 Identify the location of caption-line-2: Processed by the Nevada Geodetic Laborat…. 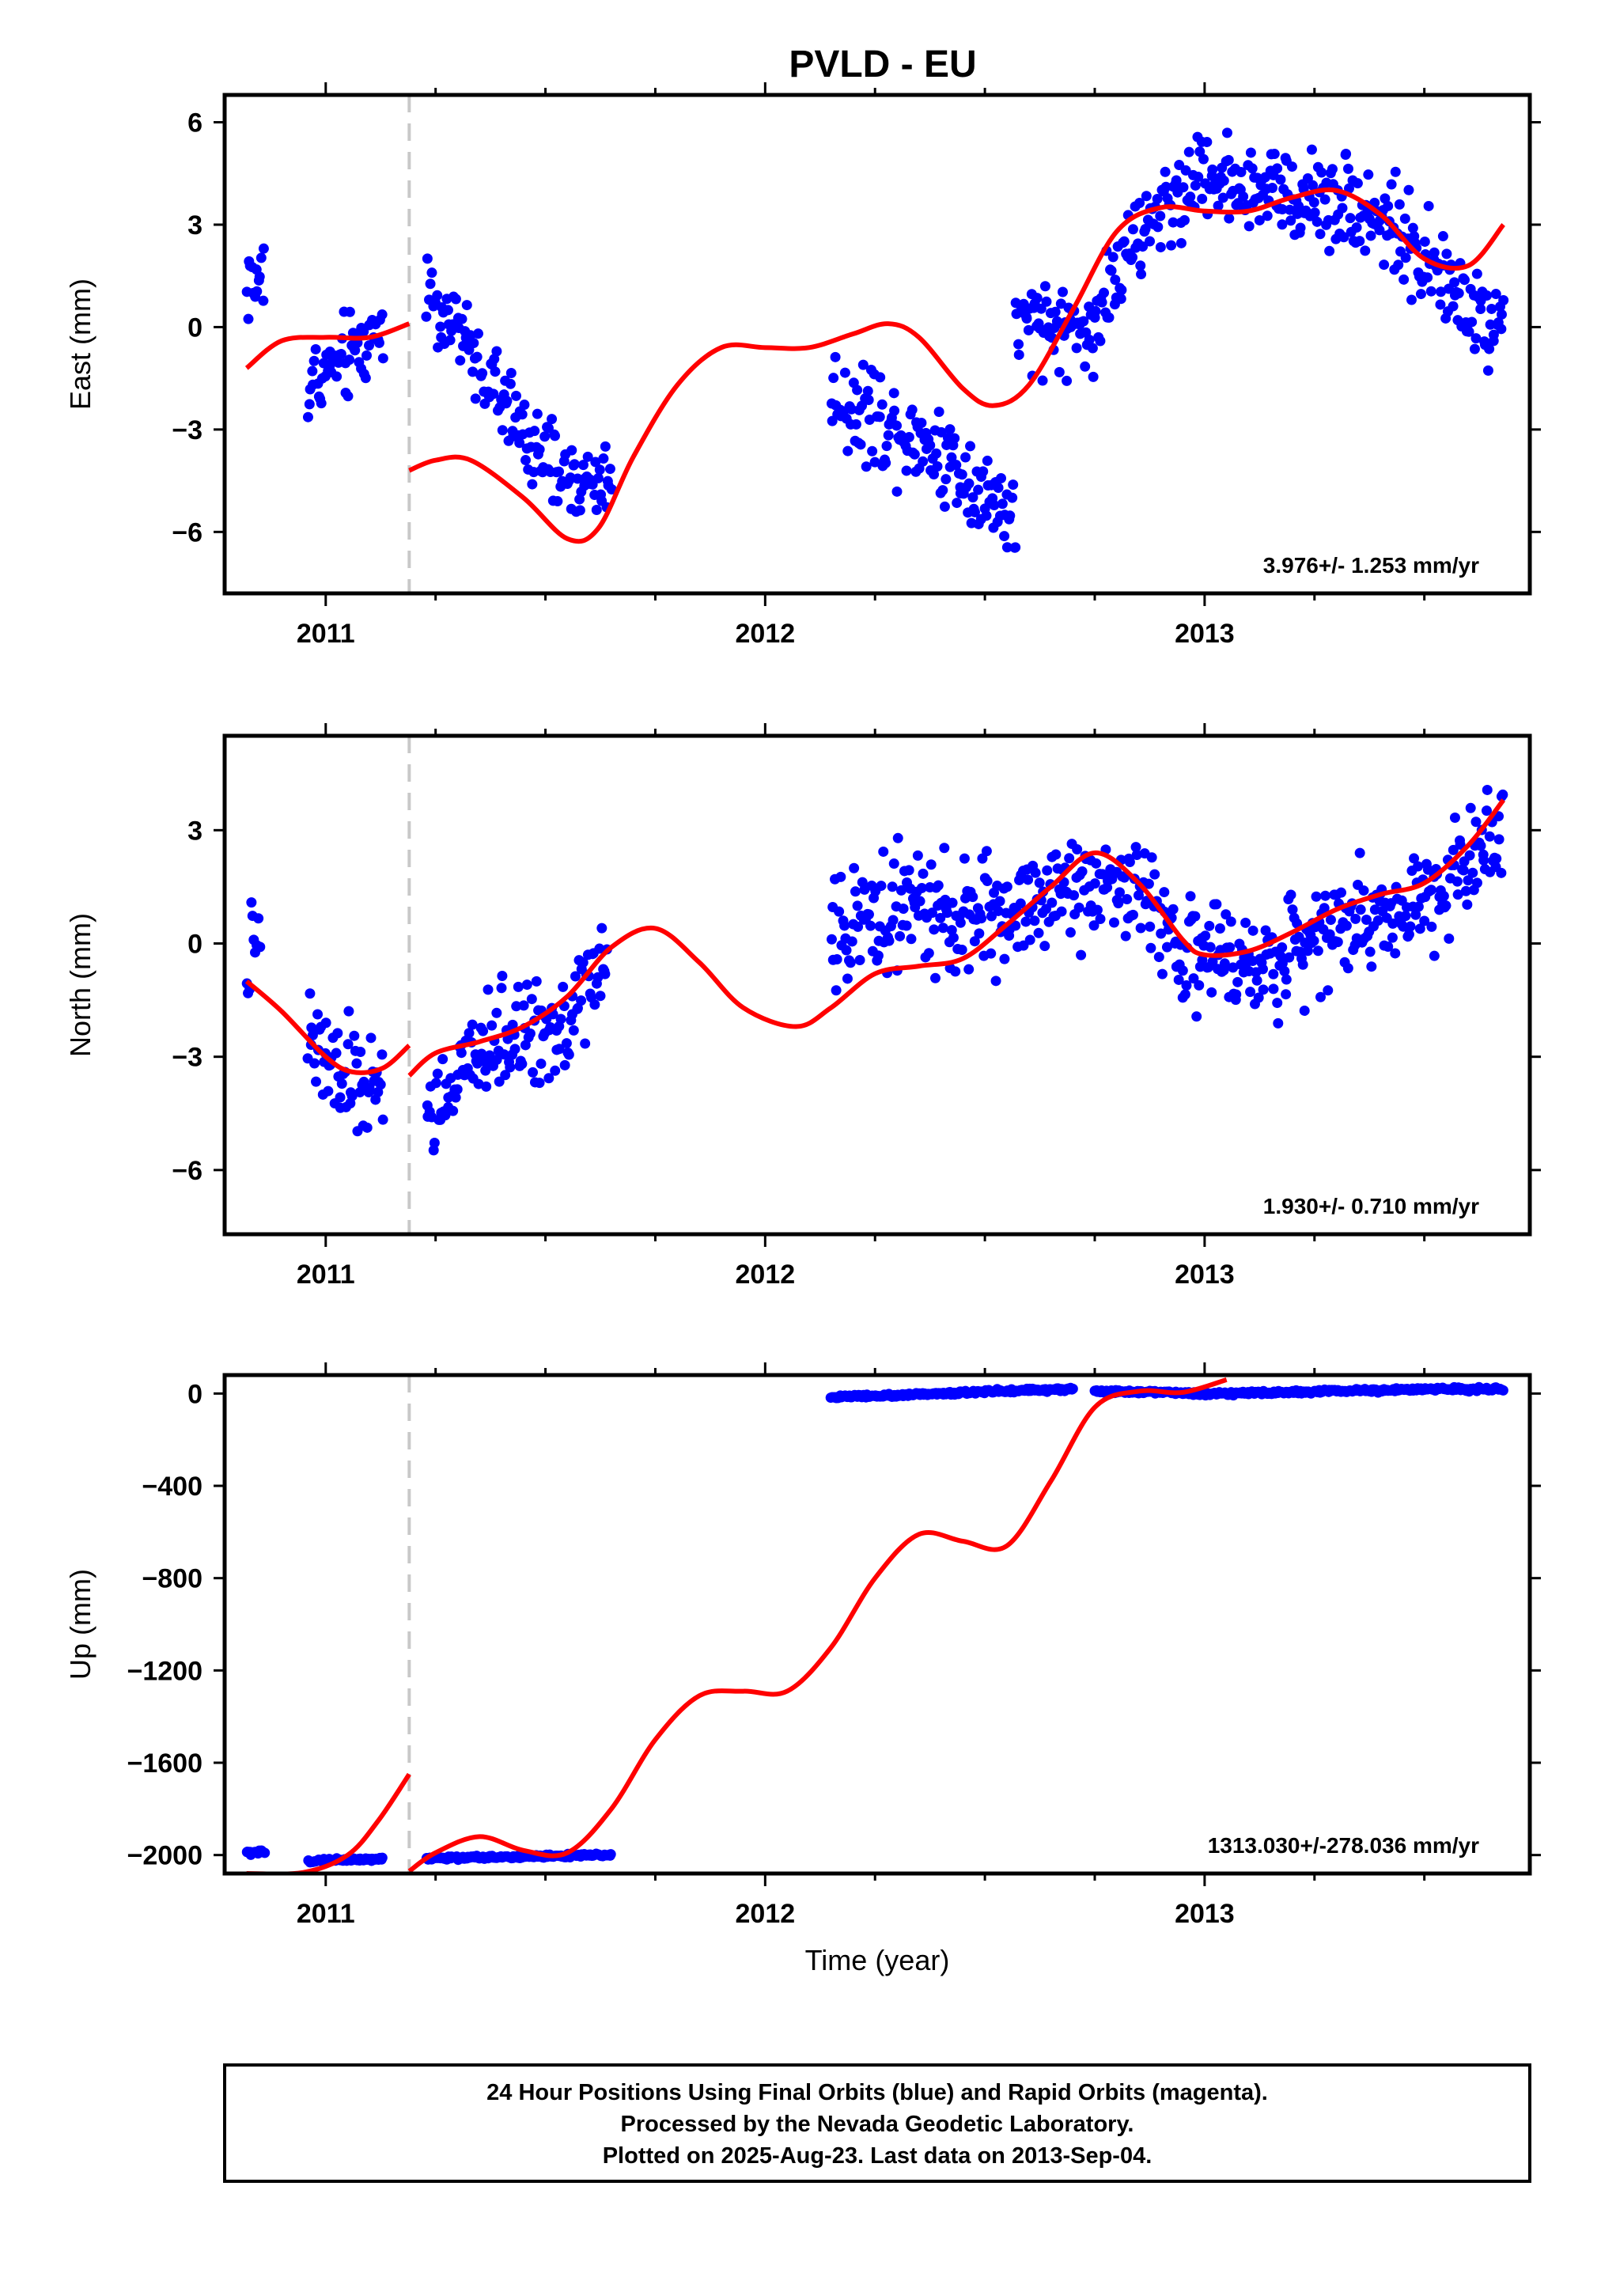
(878, 2124).